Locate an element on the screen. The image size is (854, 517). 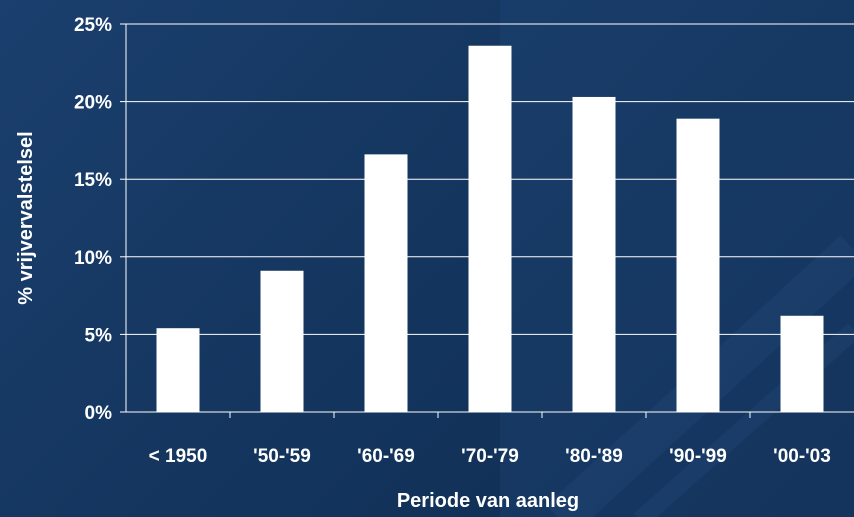
y-tick-label: 15% is located at coordinates (93, 180).